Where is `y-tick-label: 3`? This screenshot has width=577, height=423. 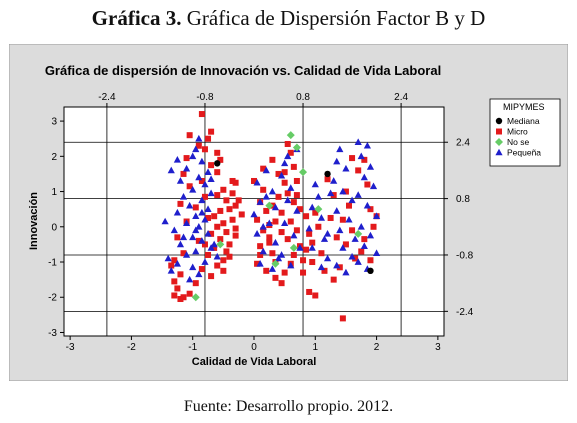 y-tick-label: 3 is located at coordinates (54, 122).